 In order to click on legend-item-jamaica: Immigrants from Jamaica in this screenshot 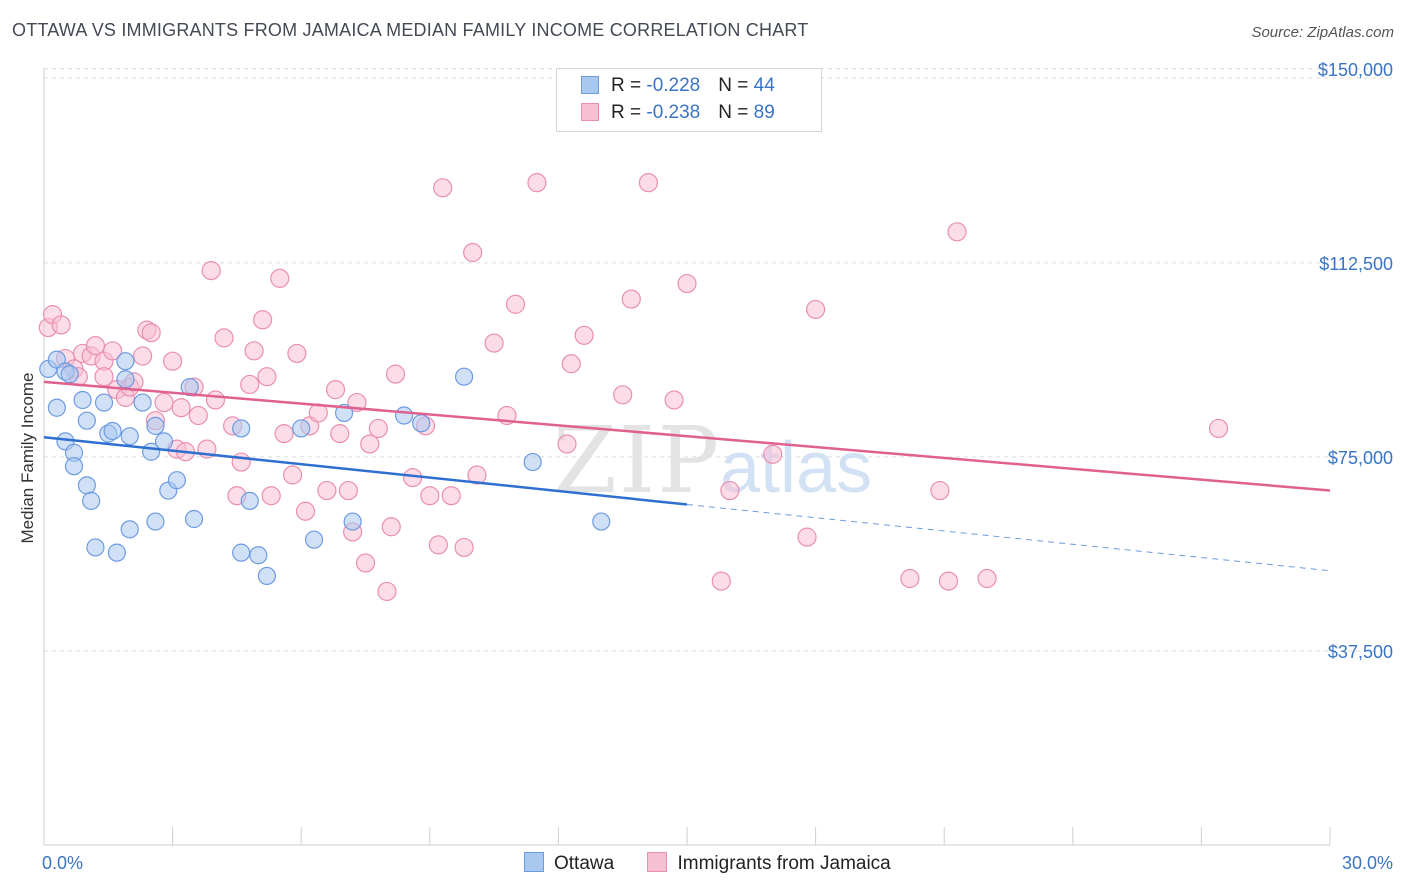, I will do `click(769, 863)`.